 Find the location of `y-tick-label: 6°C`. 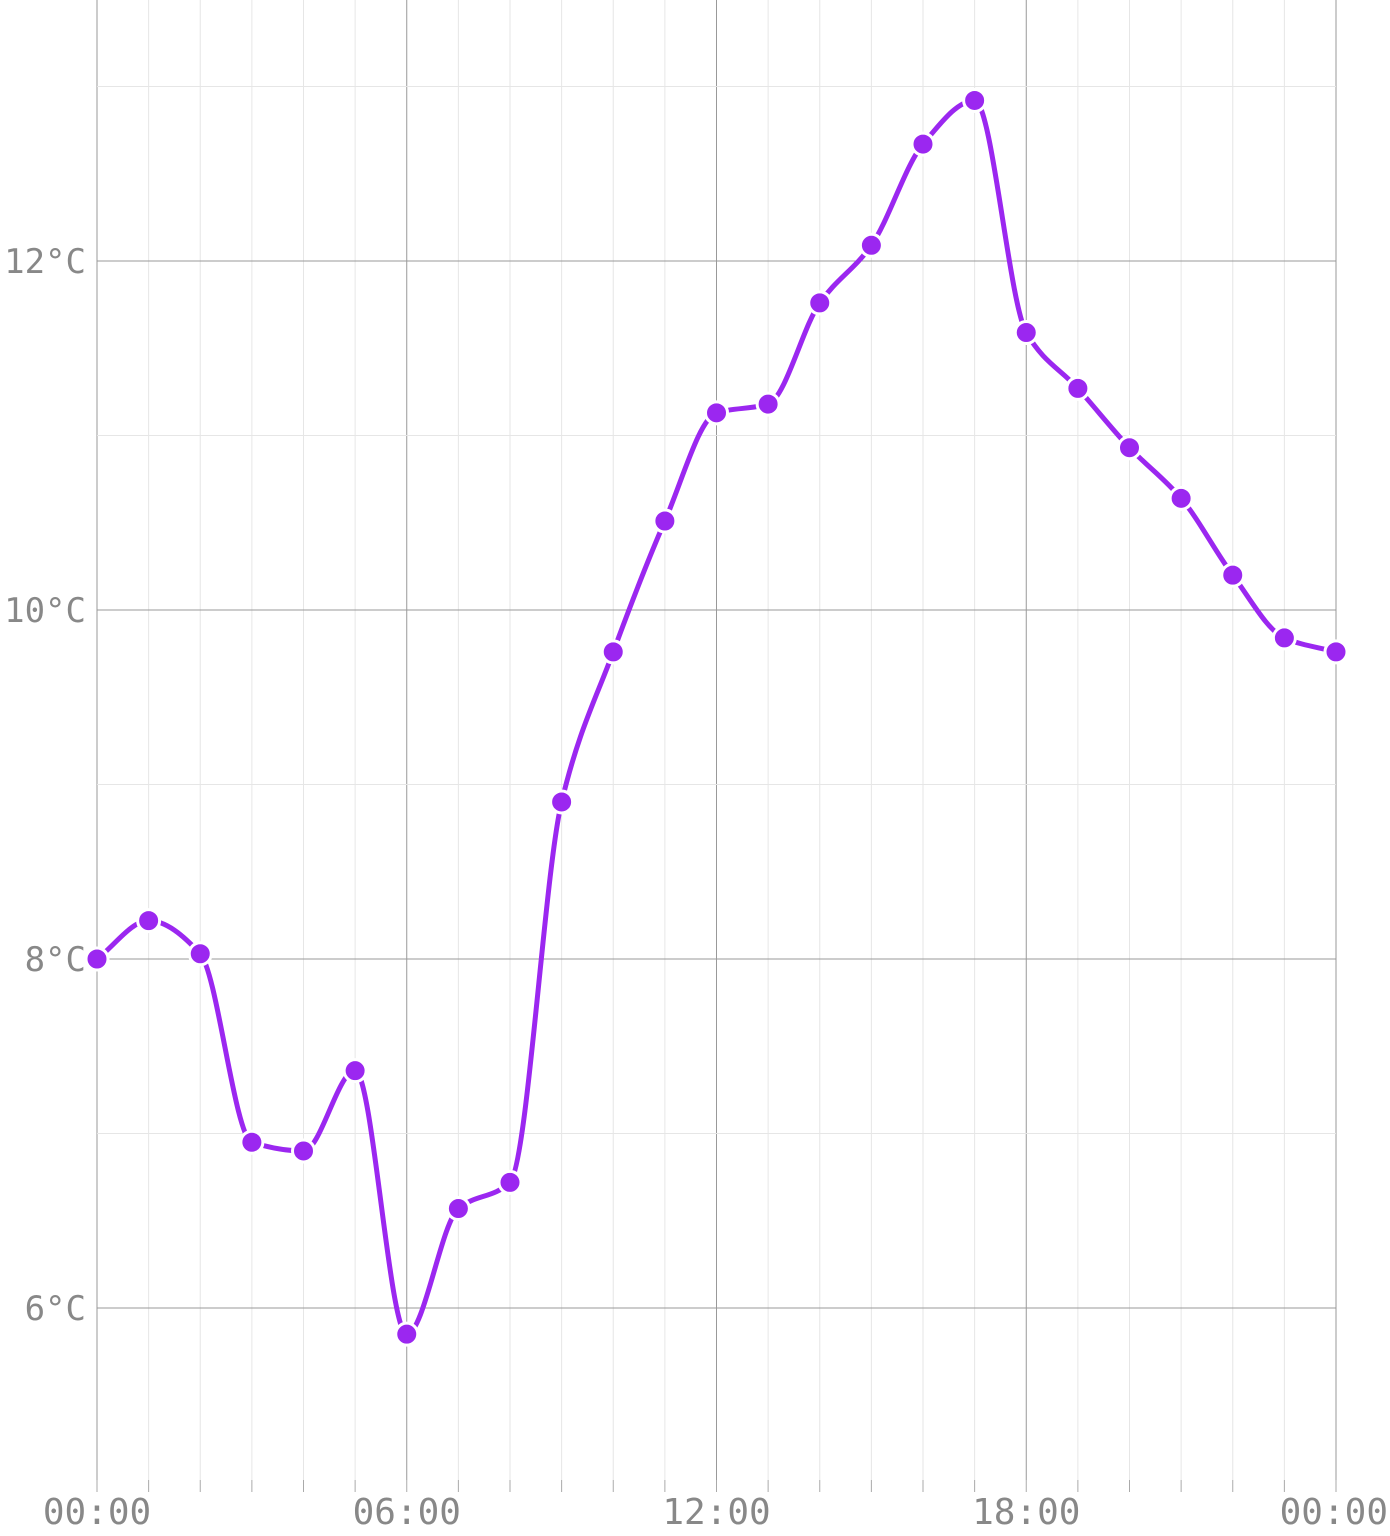

y-tick-label: 6°C is located at coordinates (55, 1309).